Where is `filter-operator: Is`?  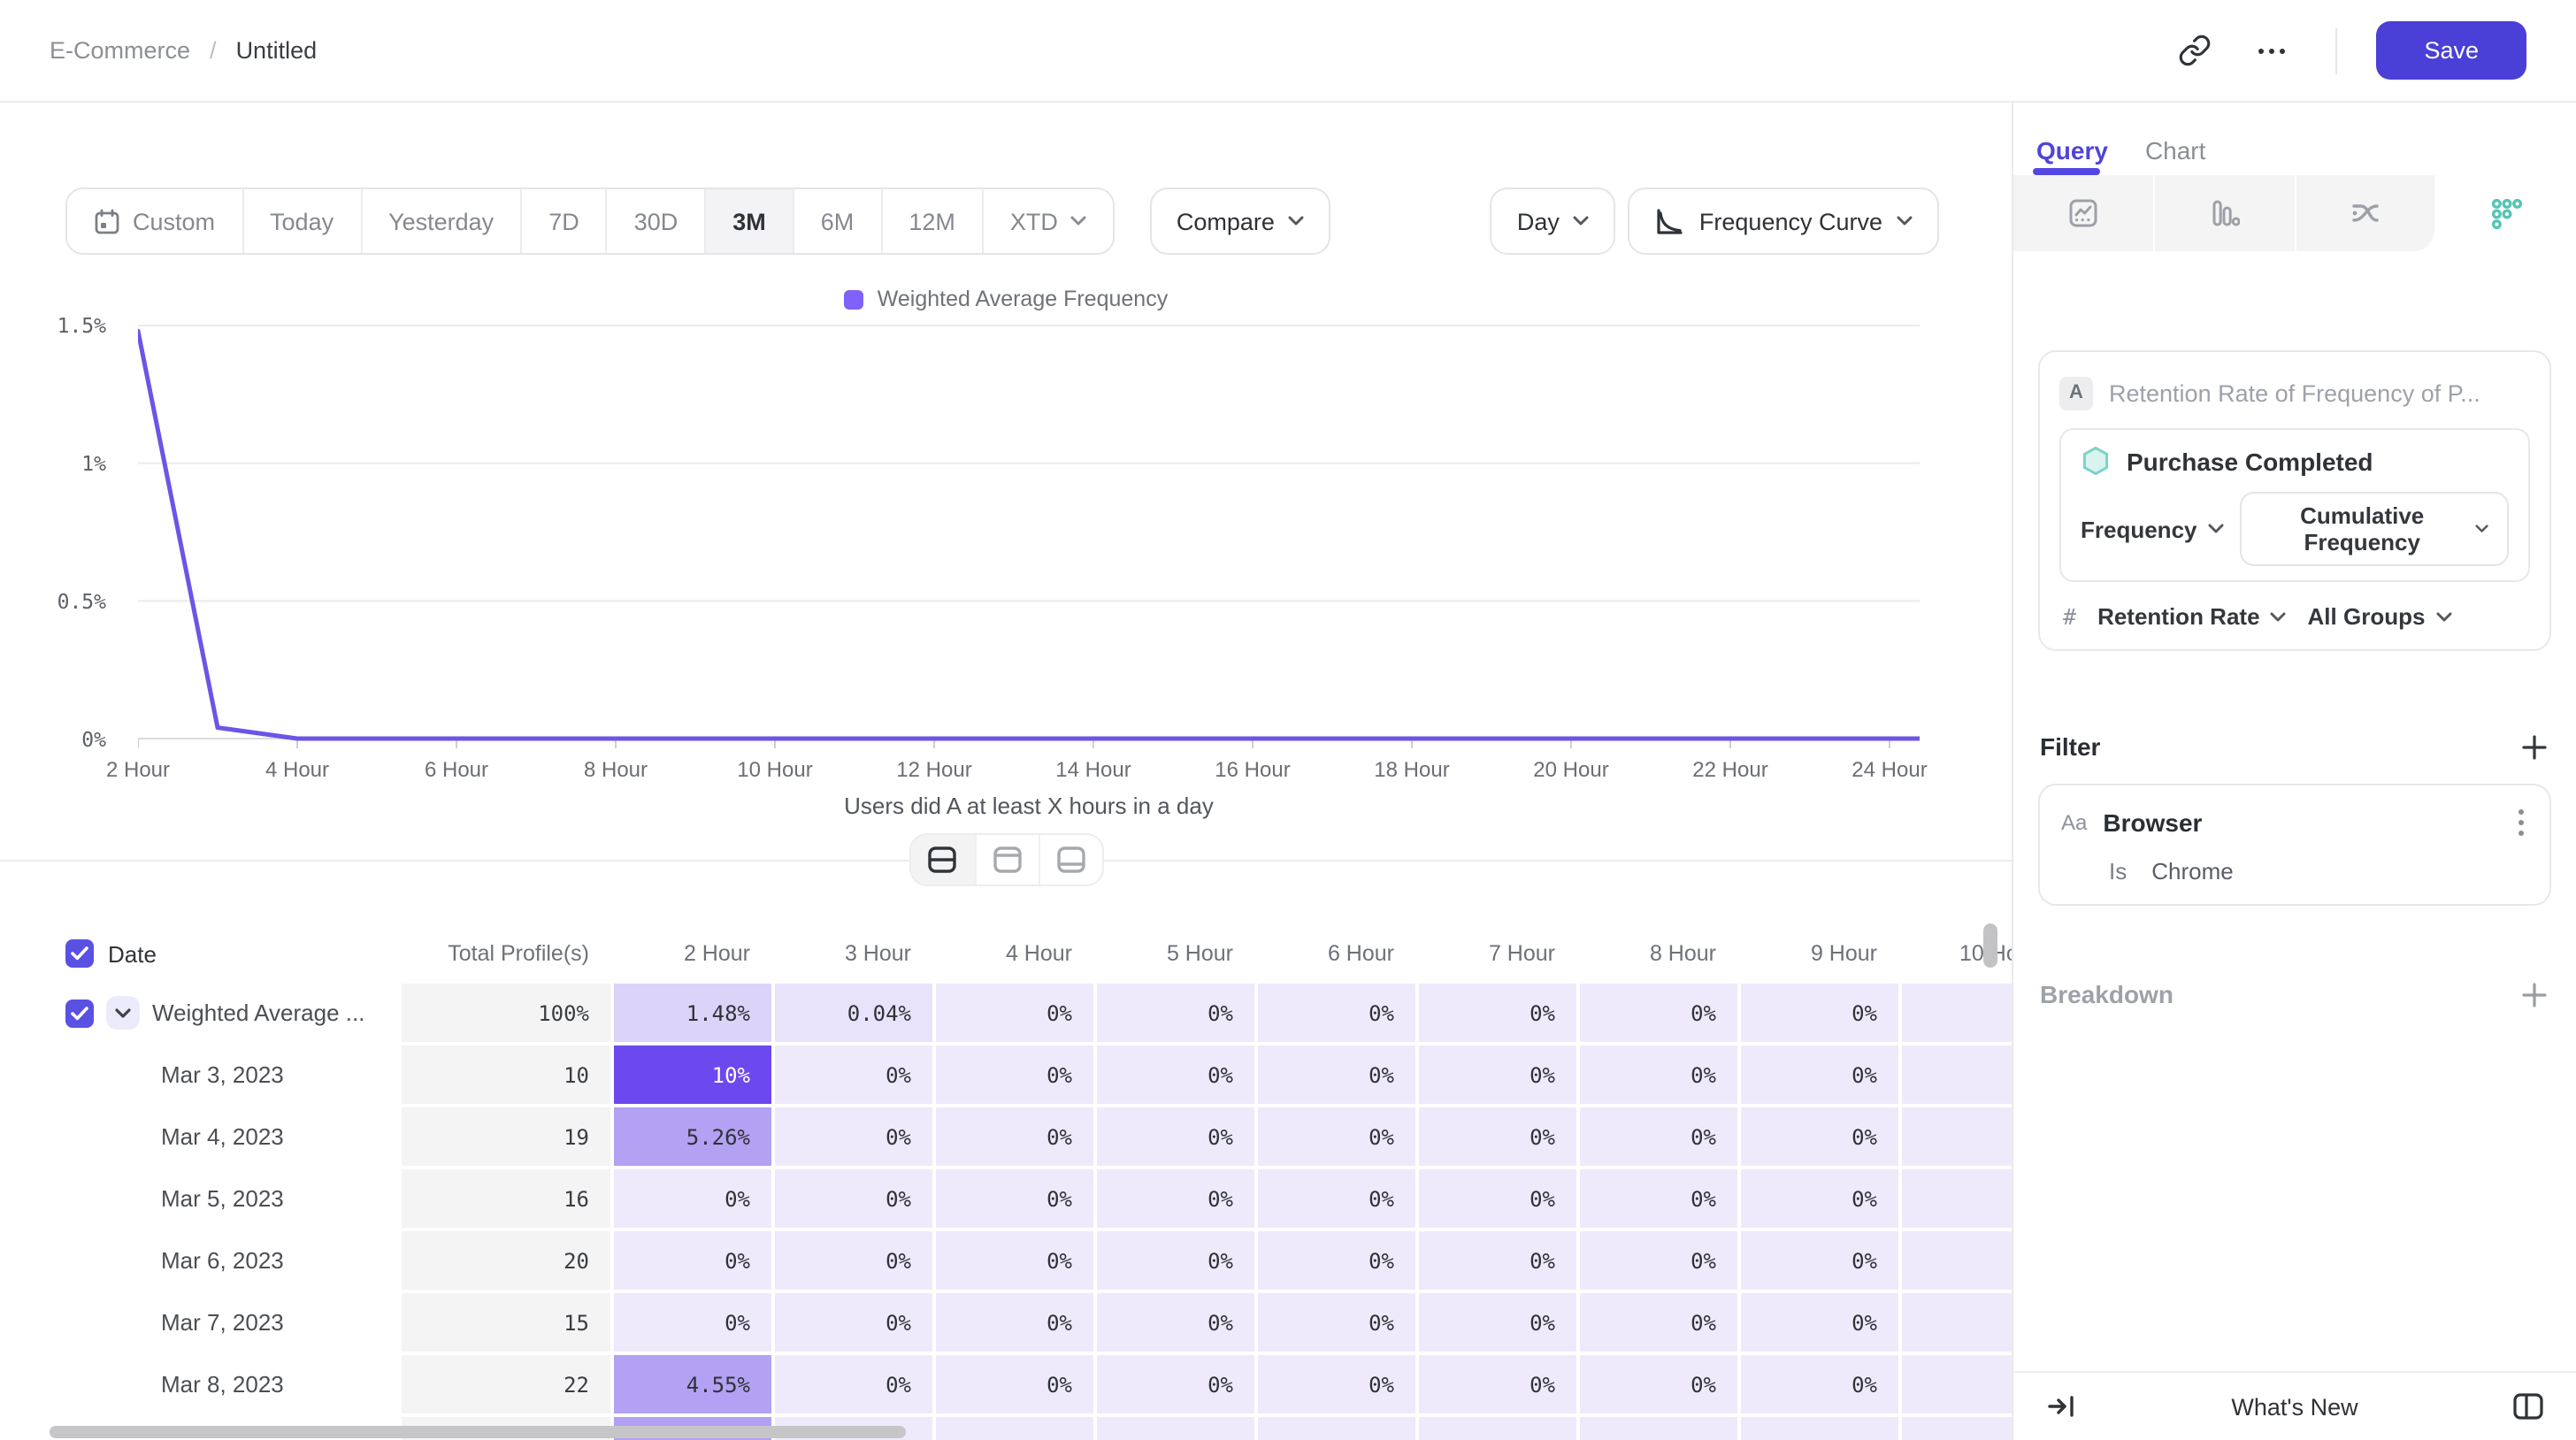
filter-operator: Is is located at coordinates (2118, 871).